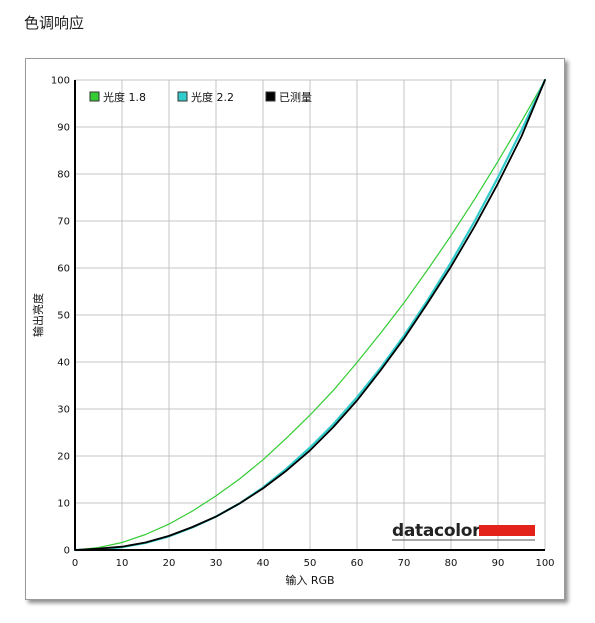 The image size is (595, 623). Describe the element at coordinates (357, 563) in the screenshot. I see `x-tick-label: 60` at that location.